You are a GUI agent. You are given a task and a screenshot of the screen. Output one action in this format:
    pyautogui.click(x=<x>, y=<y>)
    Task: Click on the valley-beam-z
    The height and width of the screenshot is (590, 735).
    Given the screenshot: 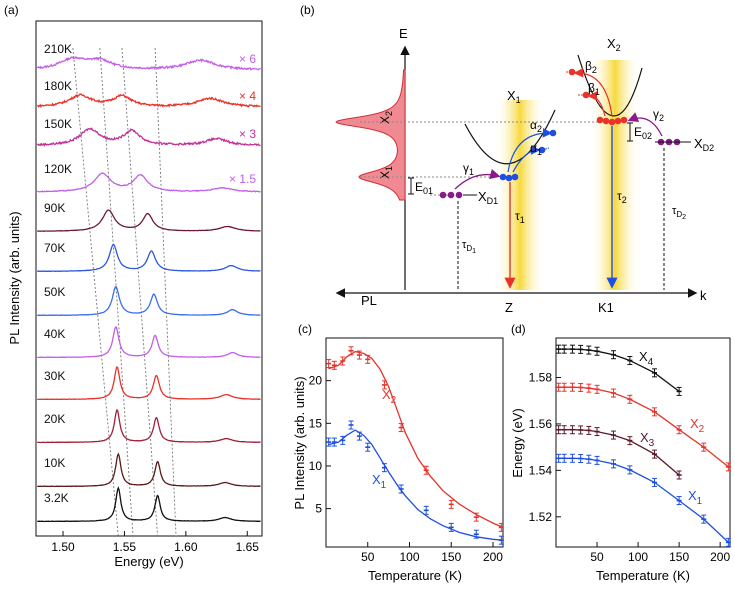 What is the action you would take?
    pyautogui.click(x=520, y=195)
    